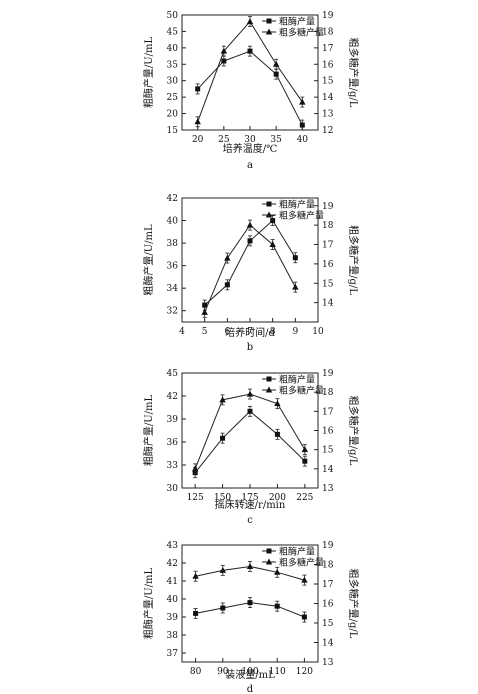 The width and height of the screenshot is (478, 694). Describe the element at coordinates (172, 582) in the screenshot. I see `y-left-tick-label: 41` at that location.